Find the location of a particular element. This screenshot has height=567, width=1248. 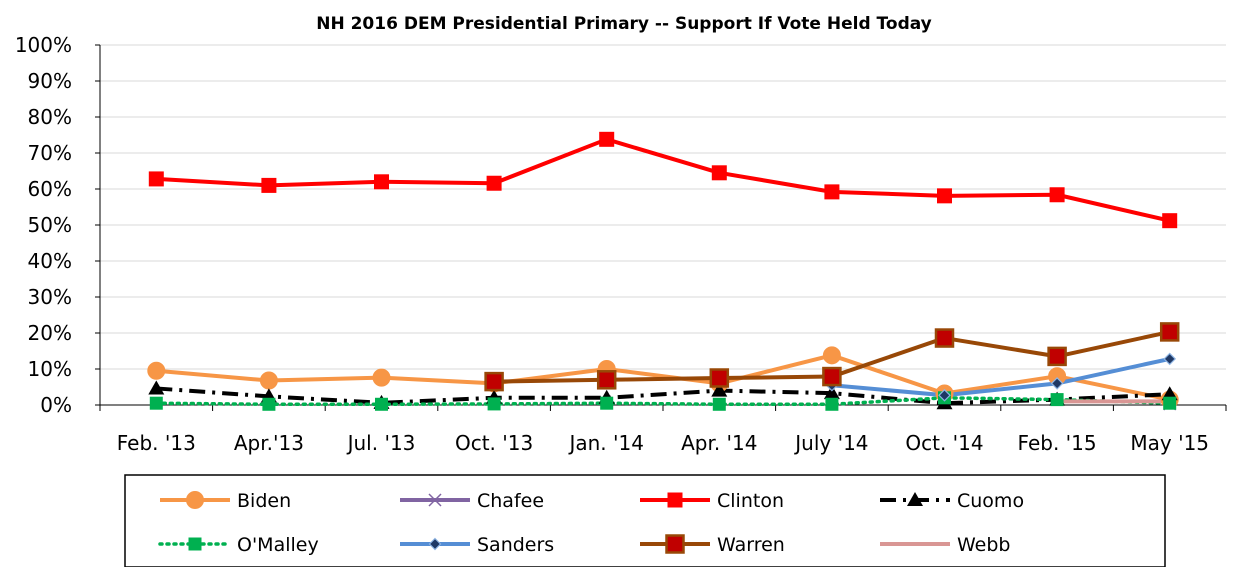

legend-label-warren: Warren is located at coordinates (751, 545).